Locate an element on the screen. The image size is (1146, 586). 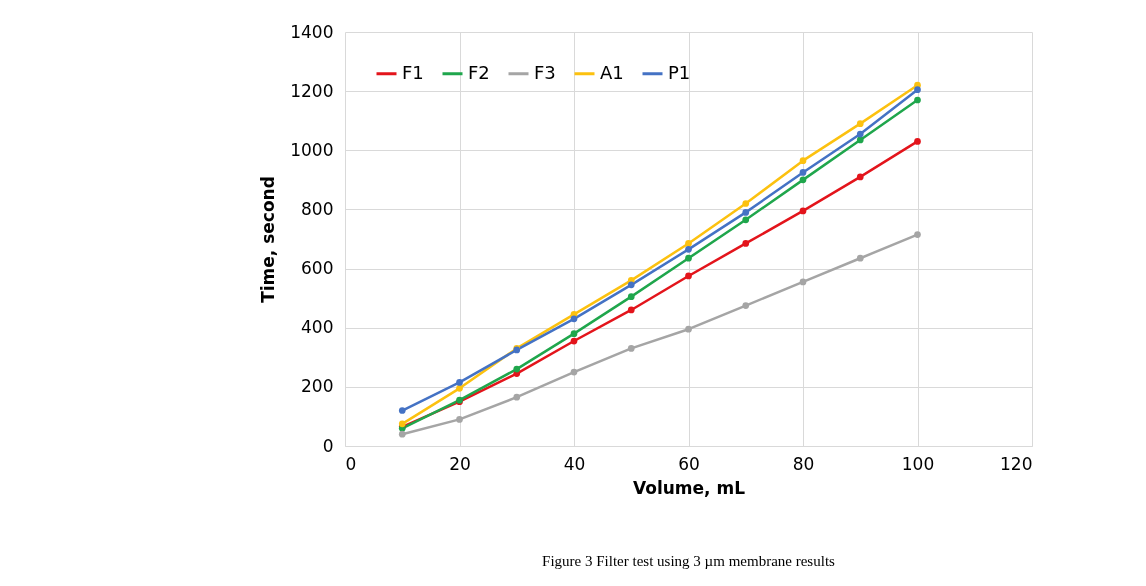
x-tick-label: 100 is located at coordinates (918, 463).